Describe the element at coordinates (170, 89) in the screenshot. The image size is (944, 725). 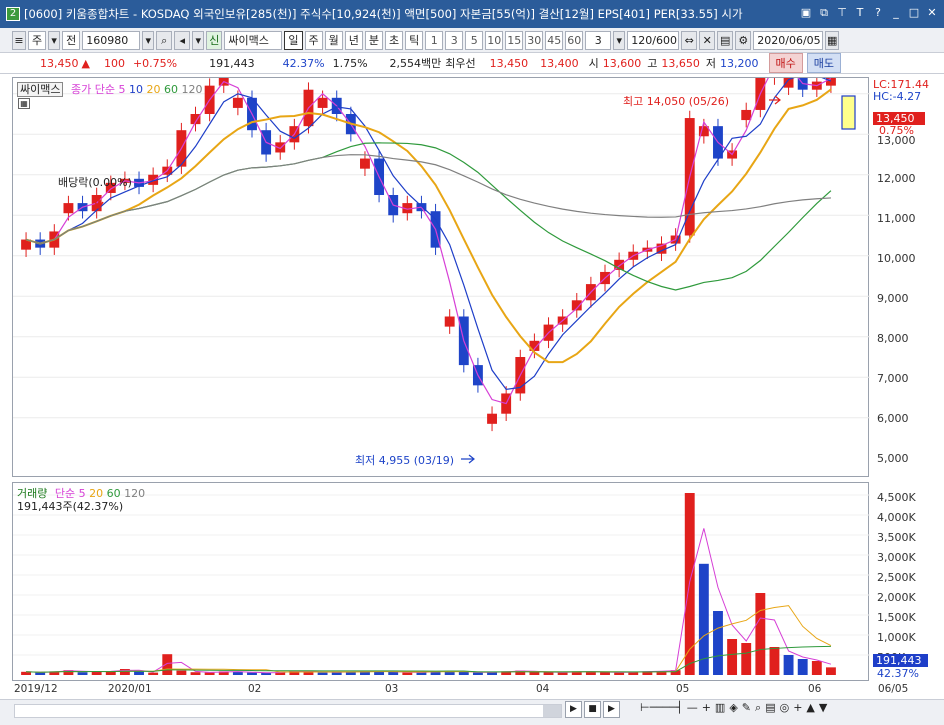
I see `ma-60: 60` at that location.